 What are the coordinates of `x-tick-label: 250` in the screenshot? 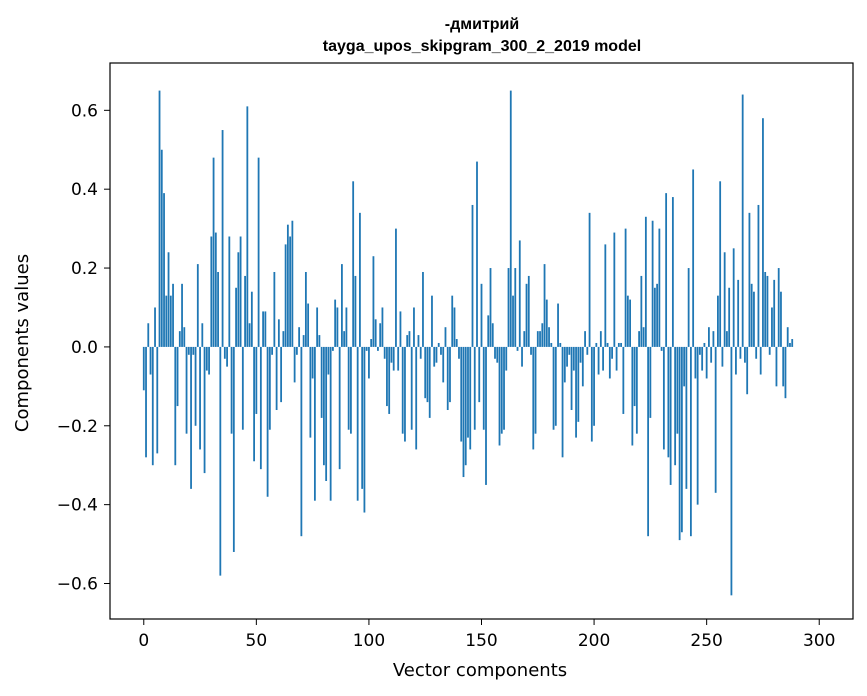 It's located at (706, 641).